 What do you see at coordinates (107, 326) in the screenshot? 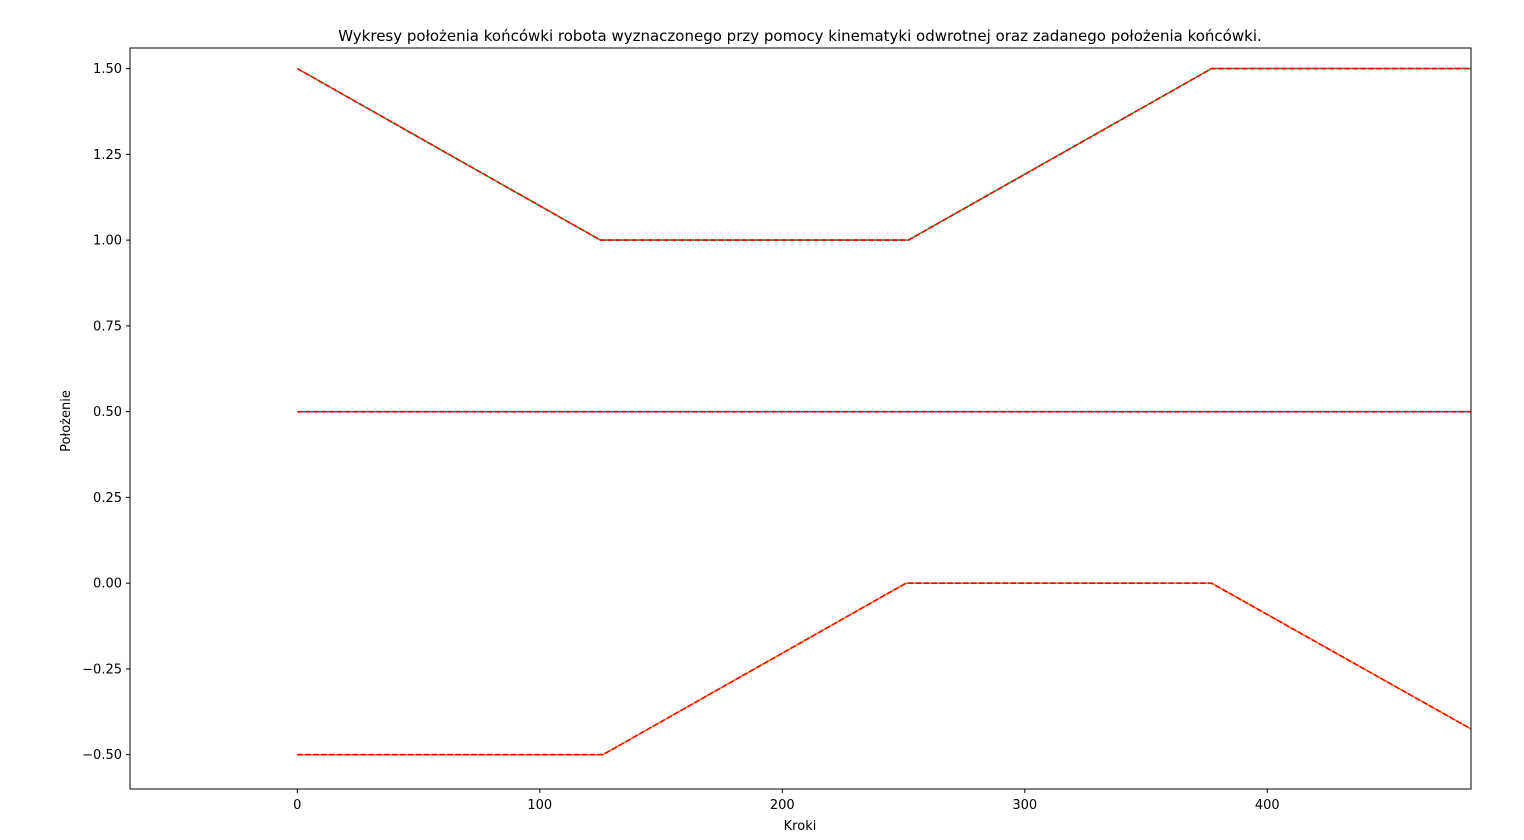
I see `y-tick-label: 0.75` at bounding box center [107, 326].